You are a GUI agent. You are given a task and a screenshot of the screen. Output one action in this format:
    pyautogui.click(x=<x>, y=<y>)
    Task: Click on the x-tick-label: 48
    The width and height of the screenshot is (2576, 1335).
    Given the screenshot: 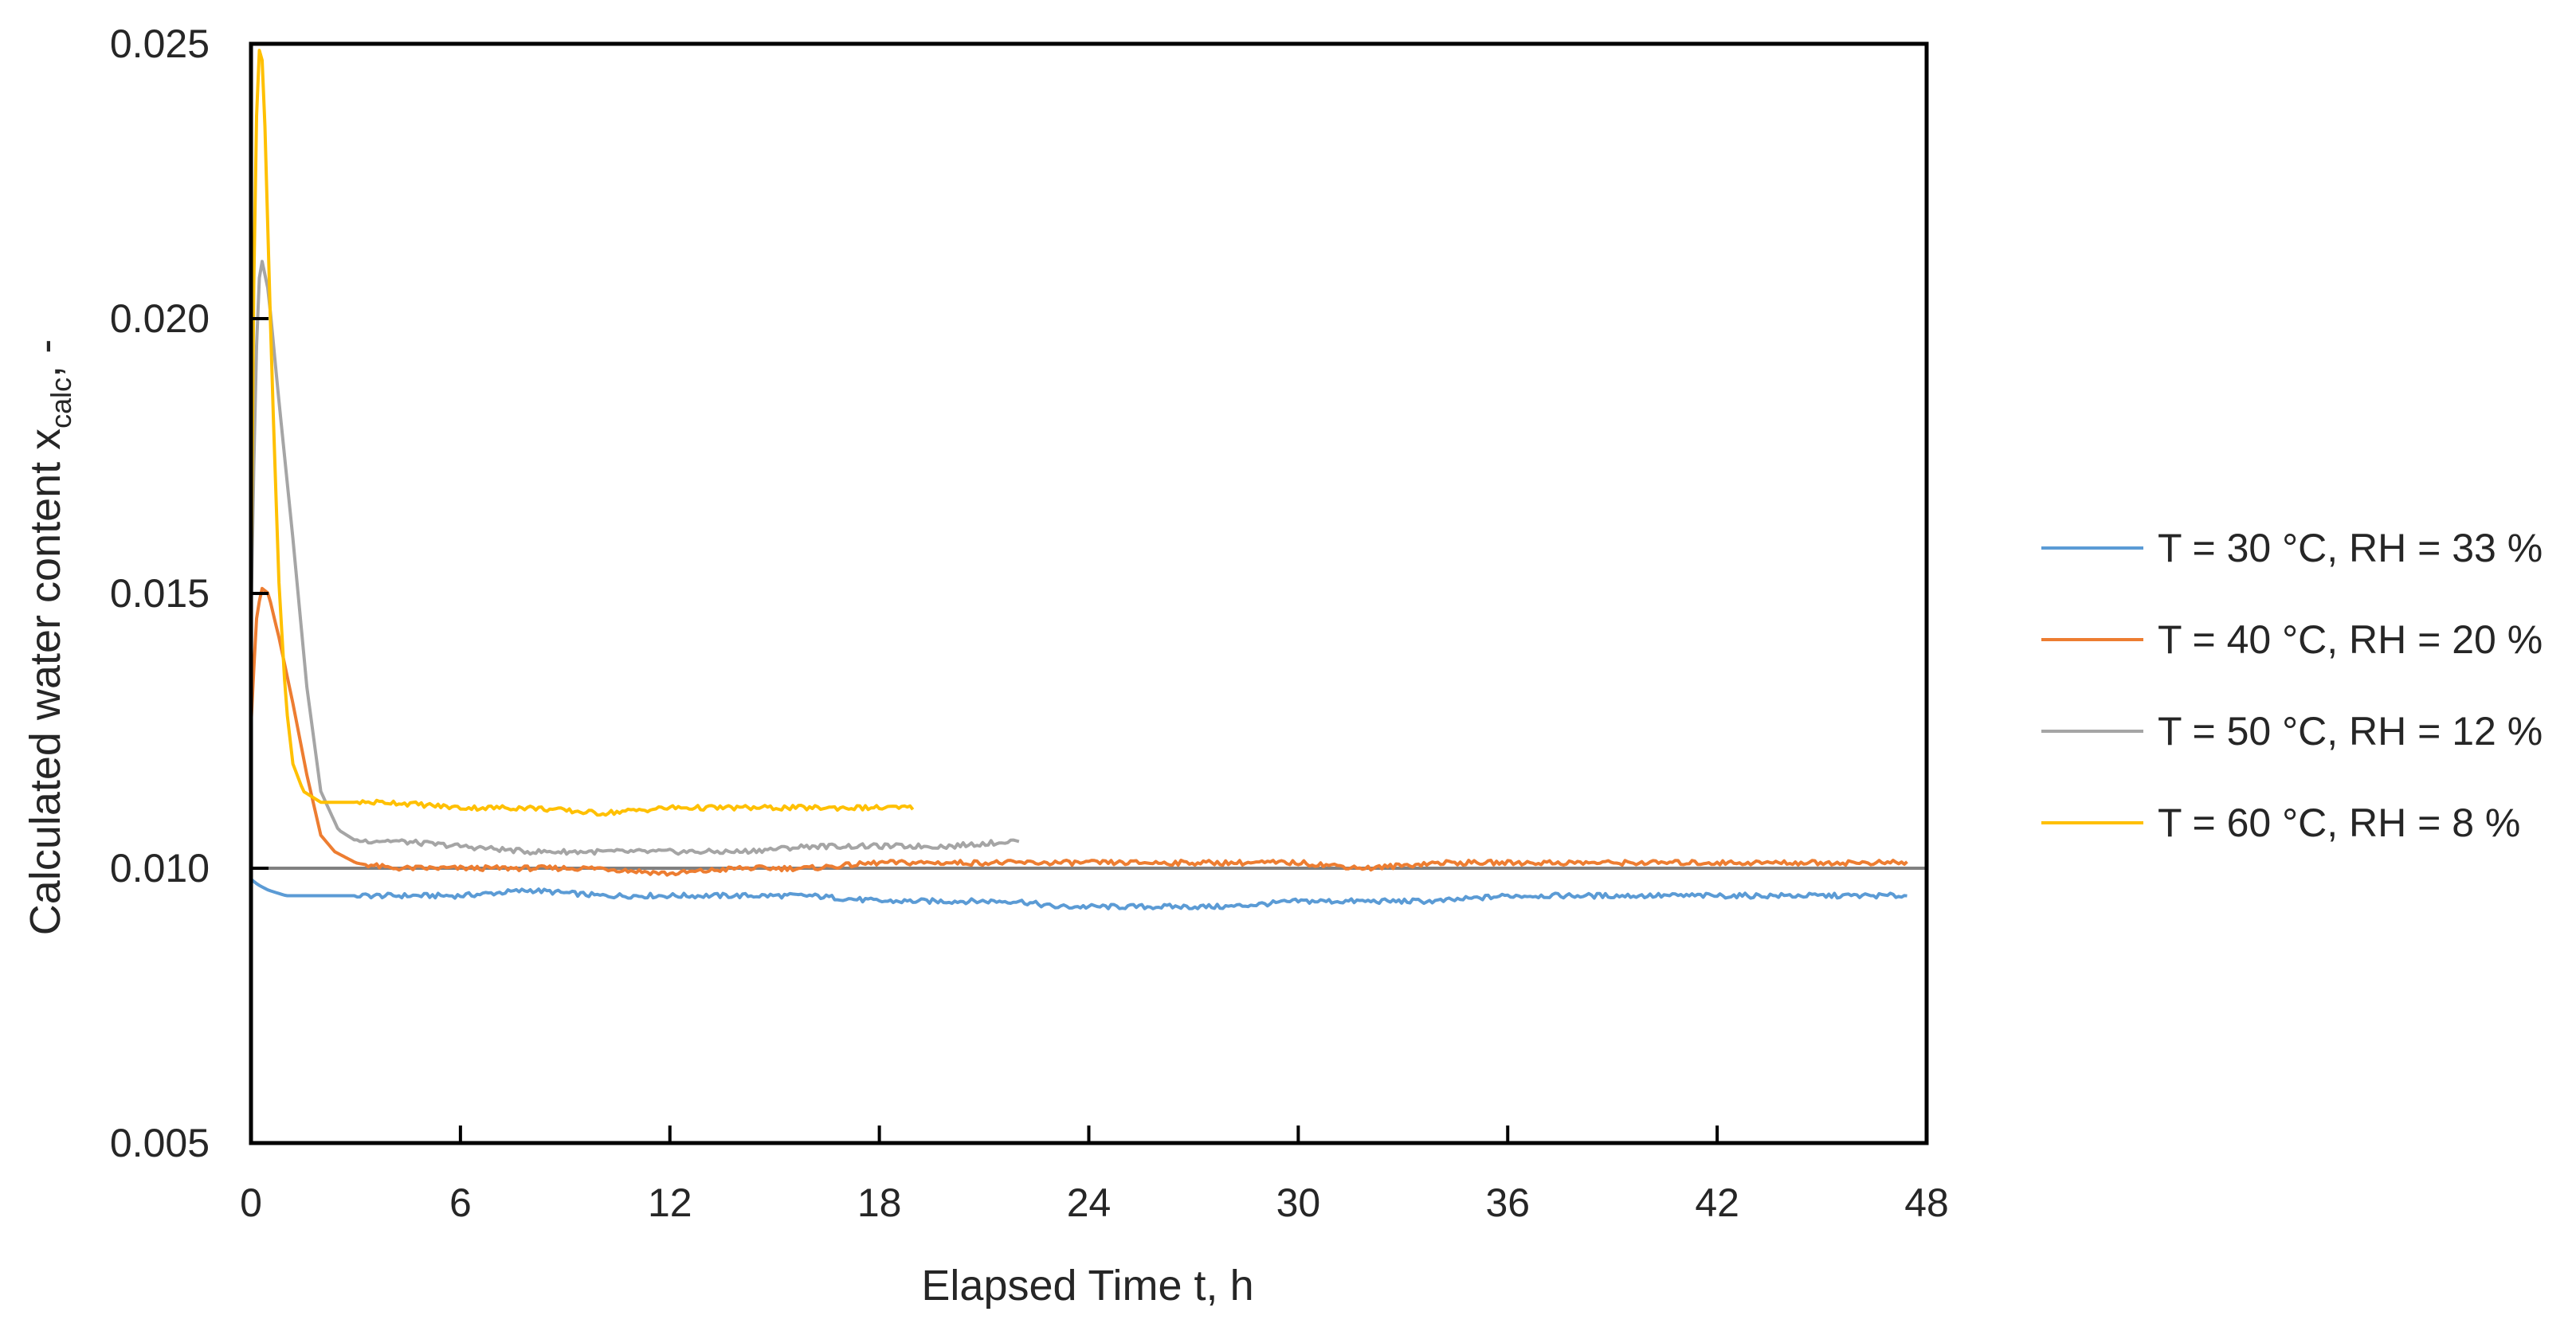 What is the action you would take?
    pyautogui.click(x=1926, y=1202)
    